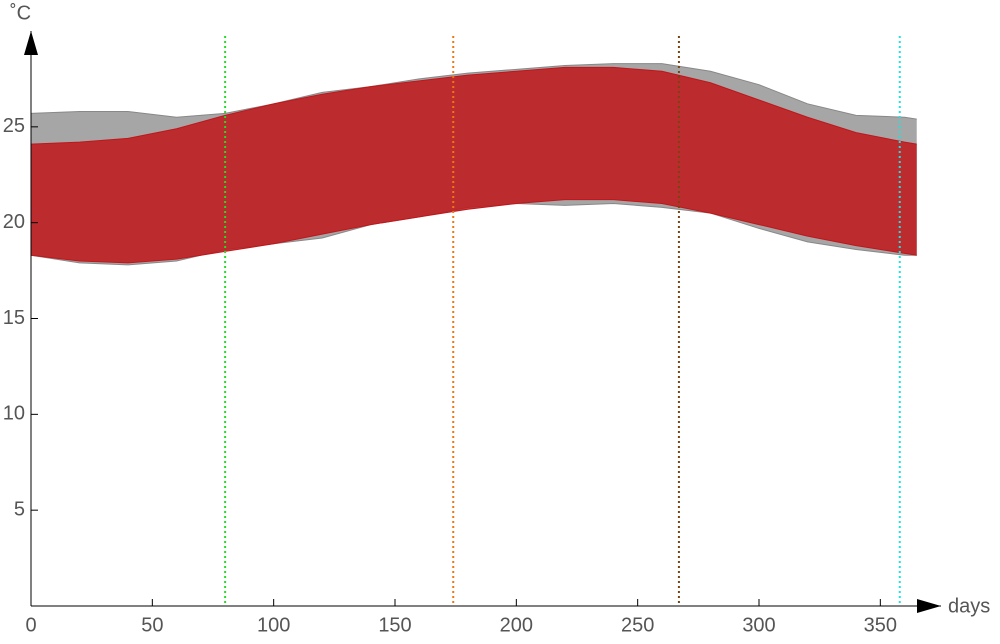 Image resolution: width=1000 pixels, height=644 pixels. What do you see at coordinates (880, 625) in the screenshot?
I see `x-tick-label: 350` at bounding box center [880, 625].